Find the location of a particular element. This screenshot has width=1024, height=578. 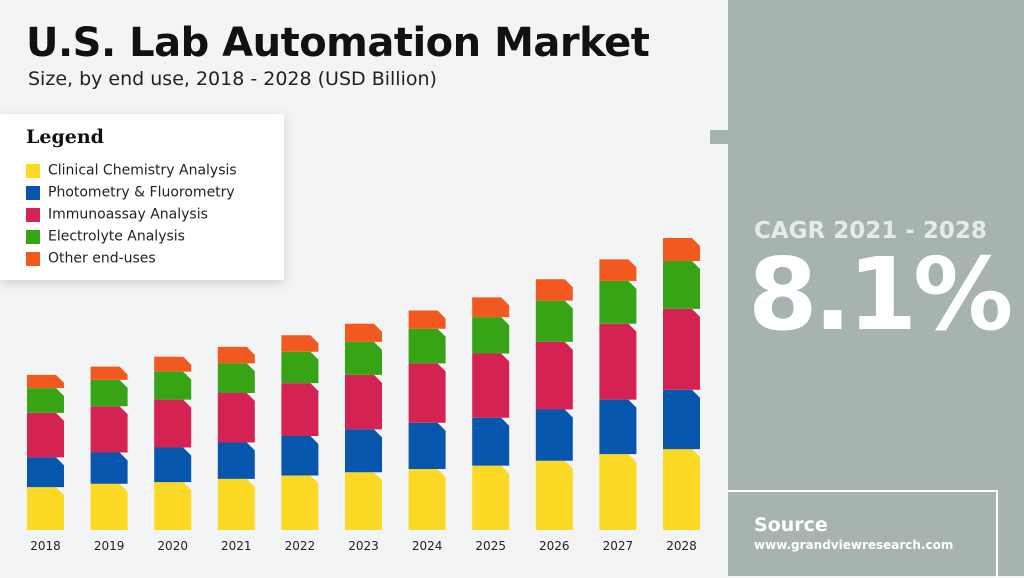

x-tick-label: 2021 is located at coordinates (236, 546).